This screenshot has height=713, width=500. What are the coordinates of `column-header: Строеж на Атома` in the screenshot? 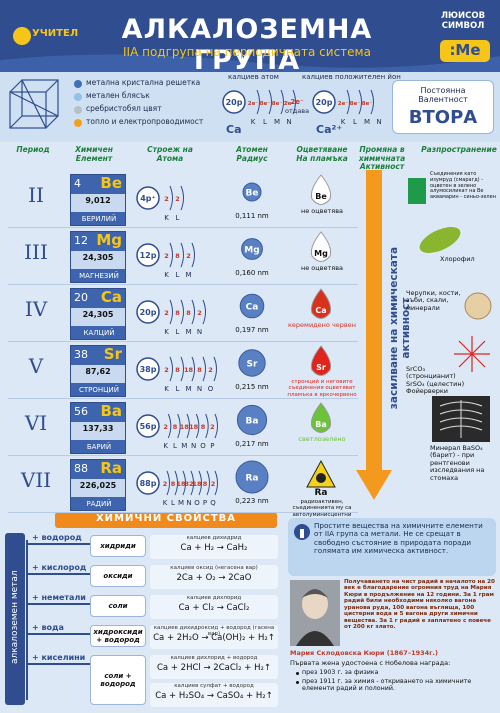 It's located at (170, 154).